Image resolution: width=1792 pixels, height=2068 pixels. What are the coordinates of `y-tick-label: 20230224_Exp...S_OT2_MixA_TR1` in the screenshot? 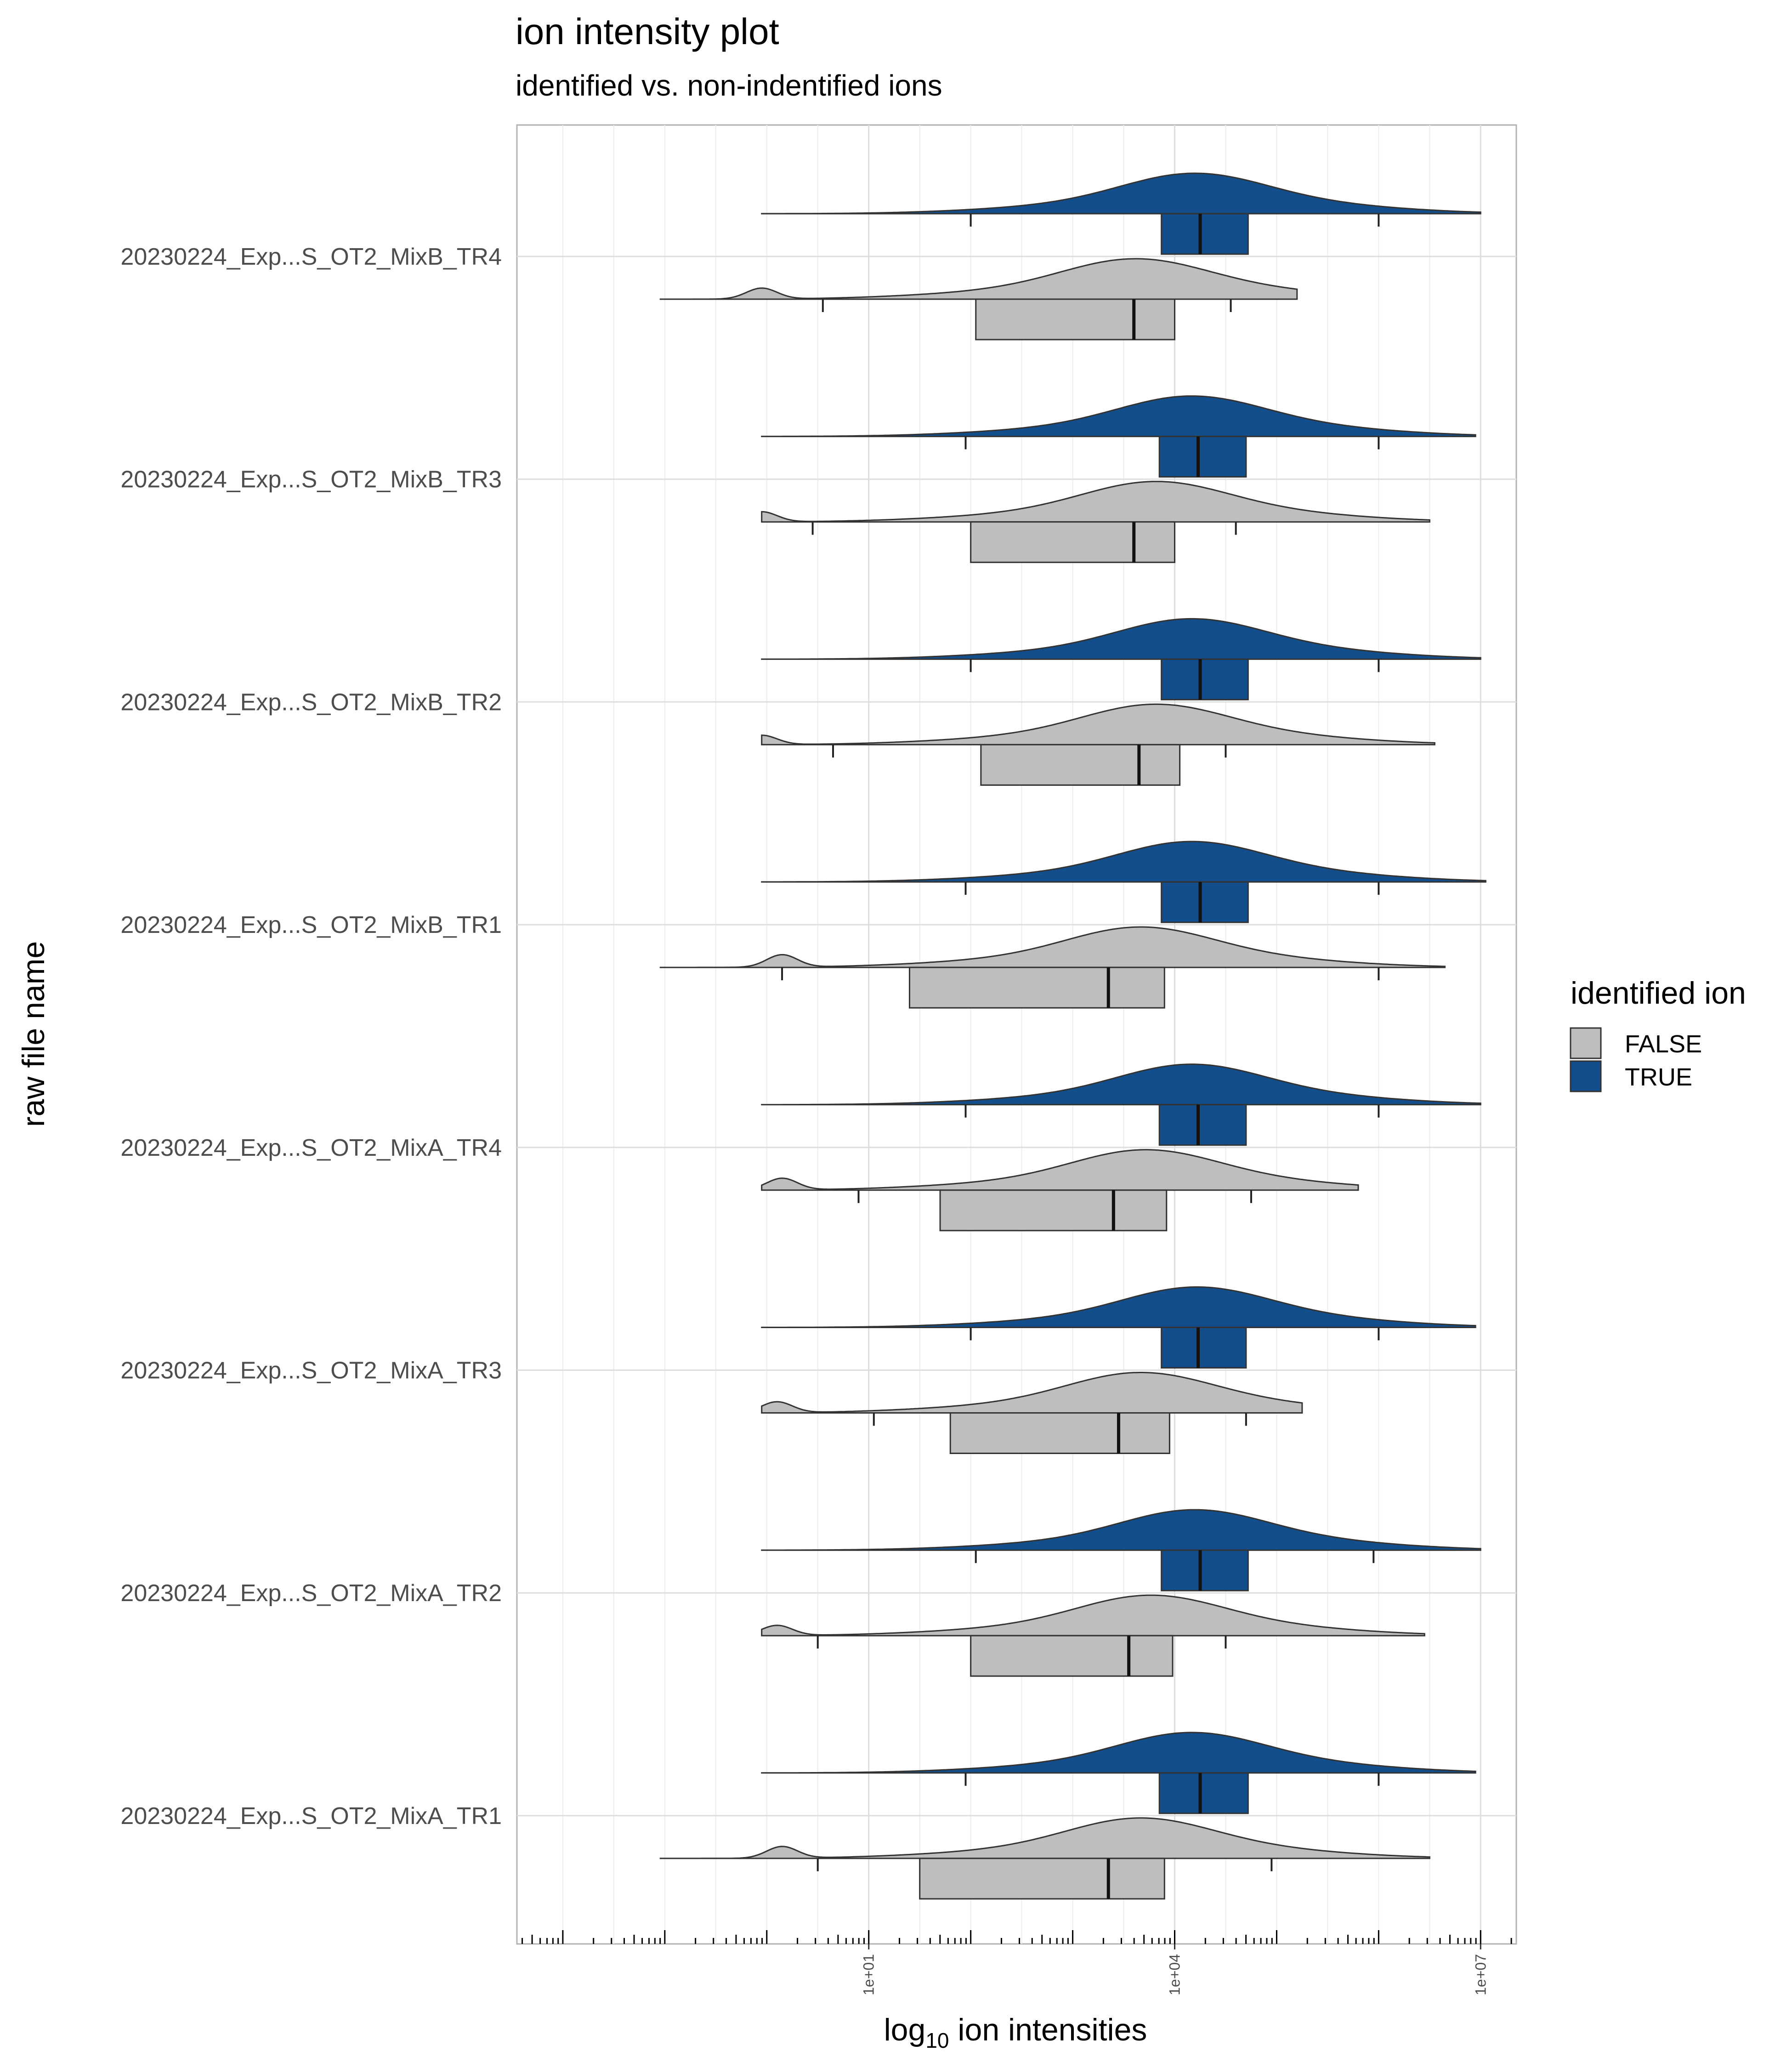 It's located at (311, 1816).